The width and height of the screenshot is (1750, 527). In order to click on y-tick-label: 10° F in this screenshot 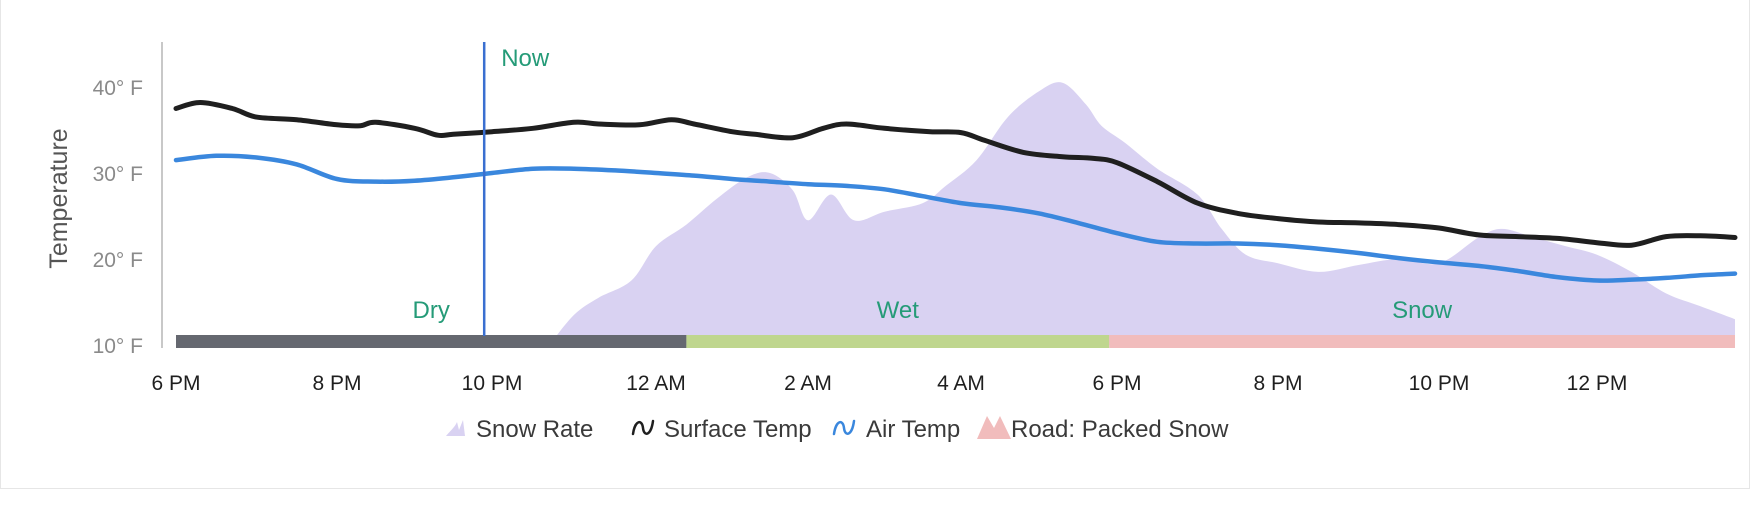, I will do `click(118, 346)`.